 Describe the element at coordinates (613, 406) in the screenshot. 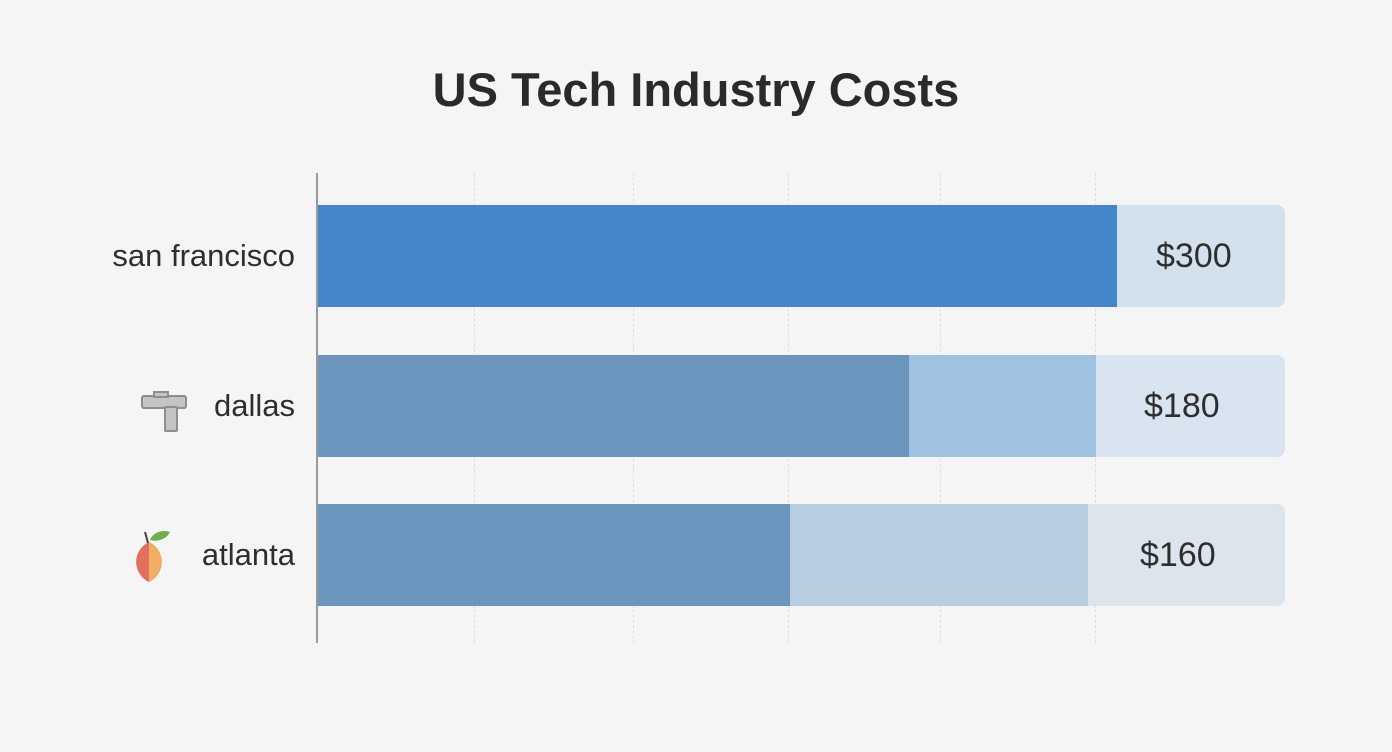

I see `bar-dallas` at that location.